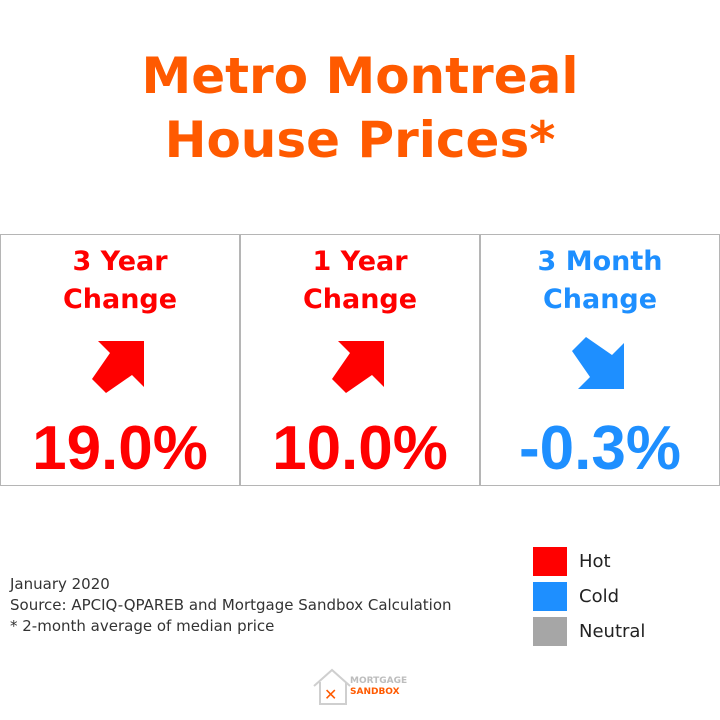 Image resolution: width=720 pixels, height=720 pixels. What do you see at coordinates (595, 561) in the screenshot?
I see `legend-label: Hot` at bounding box center [595, 561].